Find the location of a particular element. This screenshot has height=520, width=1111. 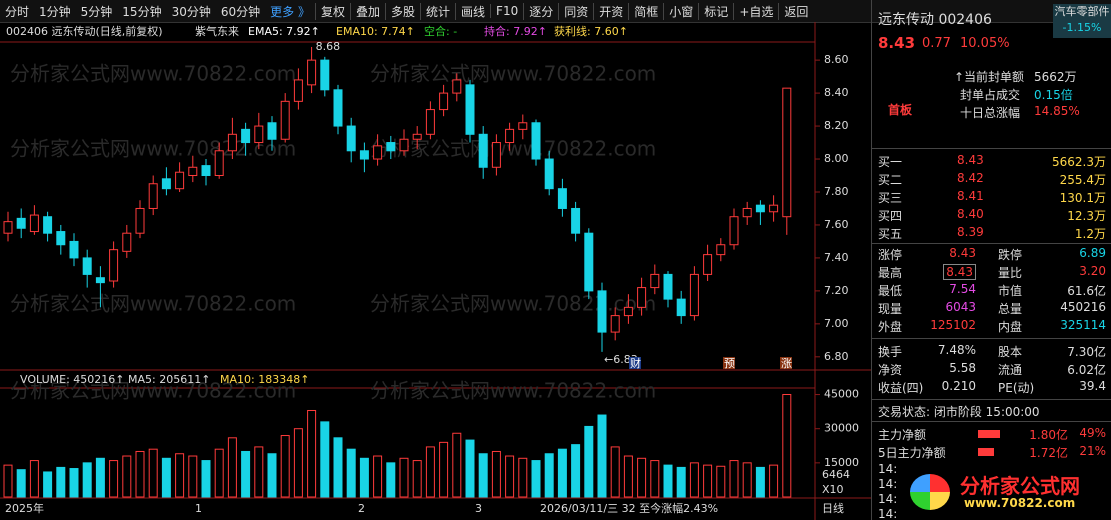

tool-button: 统计 is located at coordinates (437, 11).